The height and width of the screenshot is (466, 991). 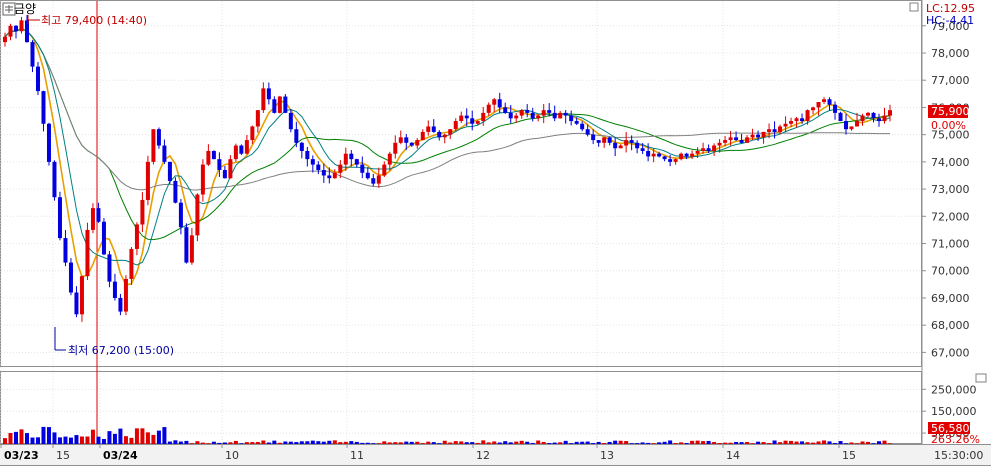 I want to click on high-annotation: 최고 79,400 (14:40), so click(x=94, y=20).